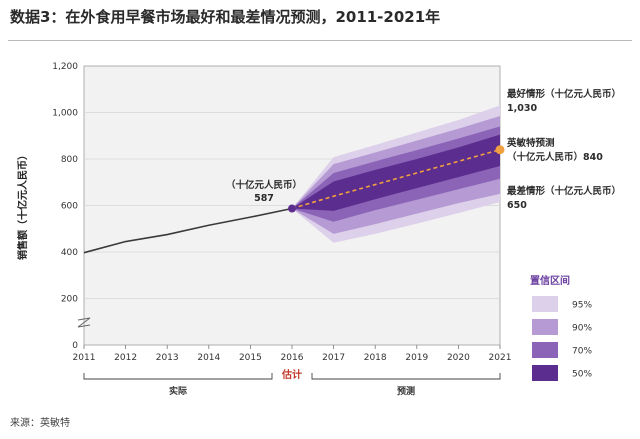 This screenshot has width=640, height=439. I want to click on x-tick-2020: 2020, so click(458, 358).